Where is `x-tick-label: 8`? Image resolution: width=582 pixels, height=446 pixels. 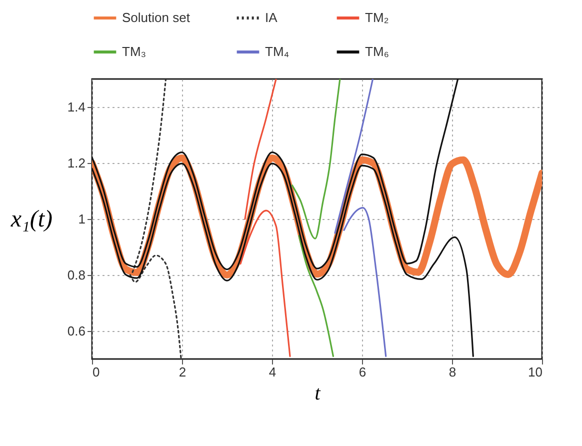 x-tick-label: 8 is located at coordinates (452, 372).